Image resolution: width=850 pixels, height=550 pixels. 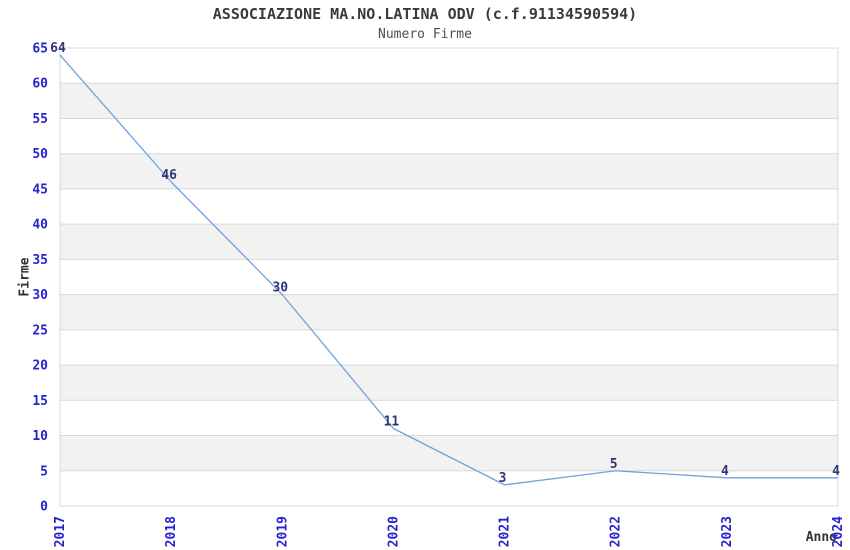 I want to click on x-tick-label: 2024, so click(x=838, y=531).